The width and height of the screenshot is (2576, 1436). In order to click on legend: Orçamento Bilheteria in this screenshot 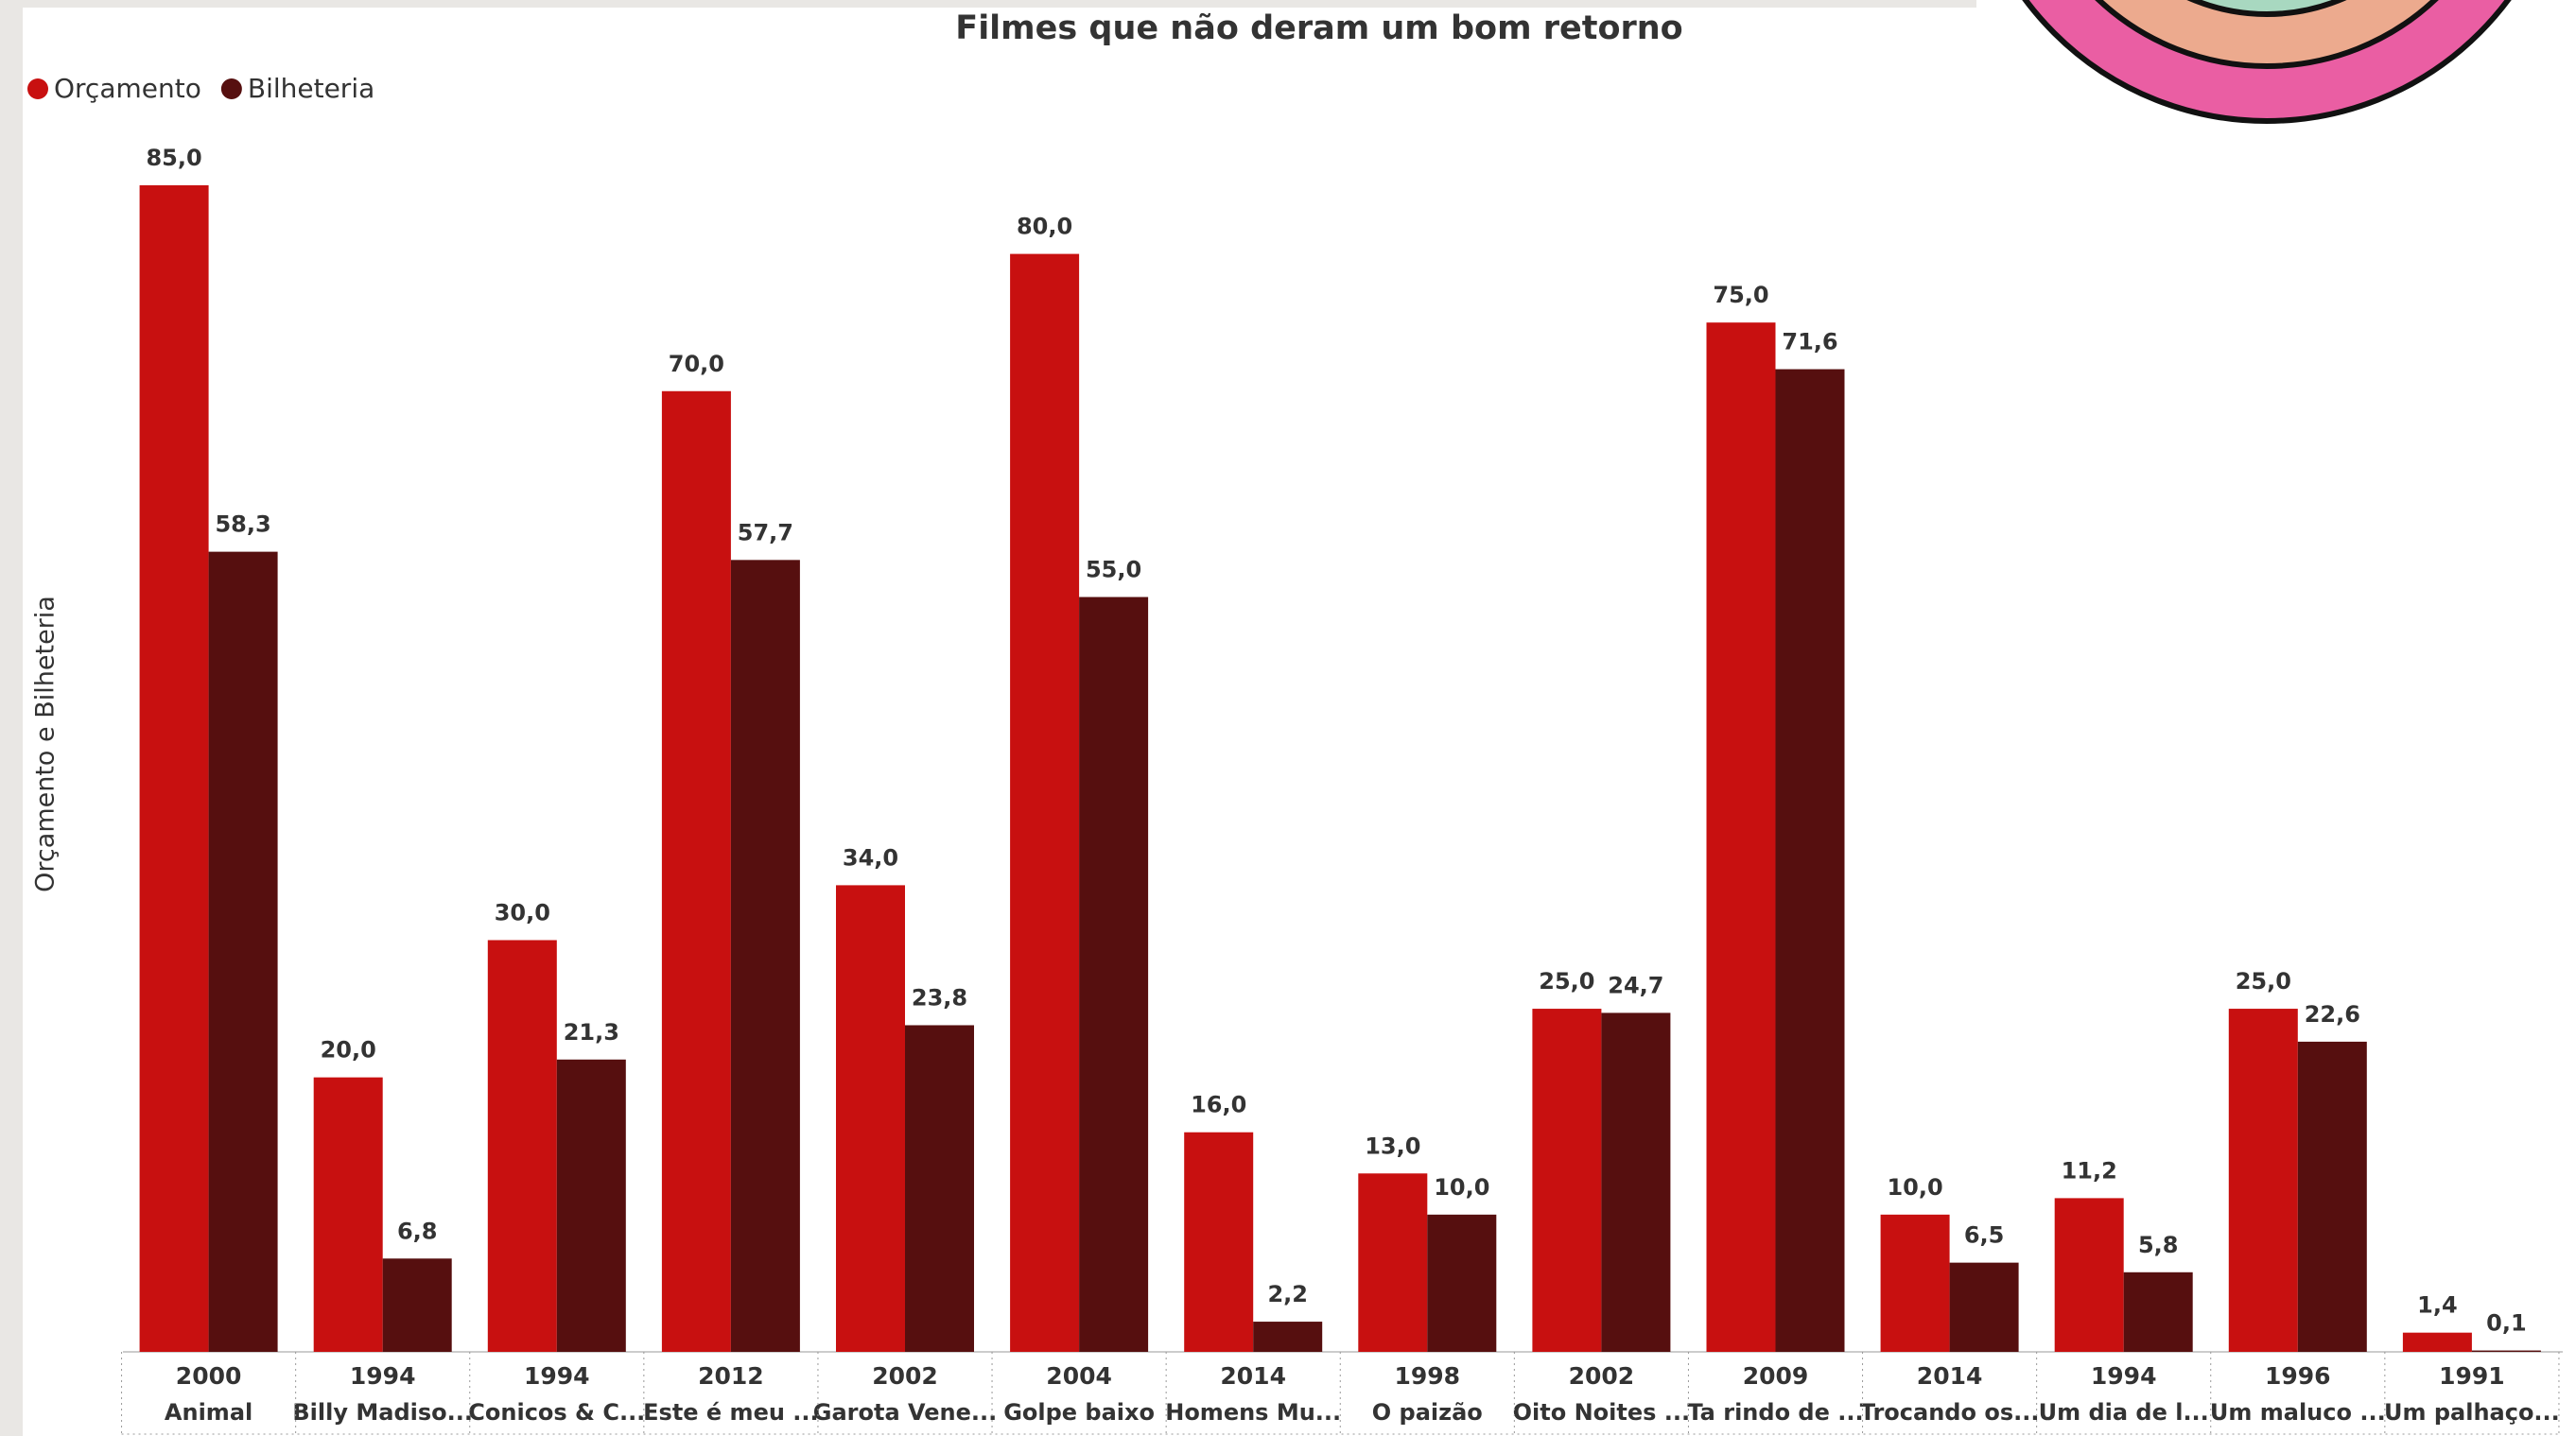, I will do `click(200, 89)`.